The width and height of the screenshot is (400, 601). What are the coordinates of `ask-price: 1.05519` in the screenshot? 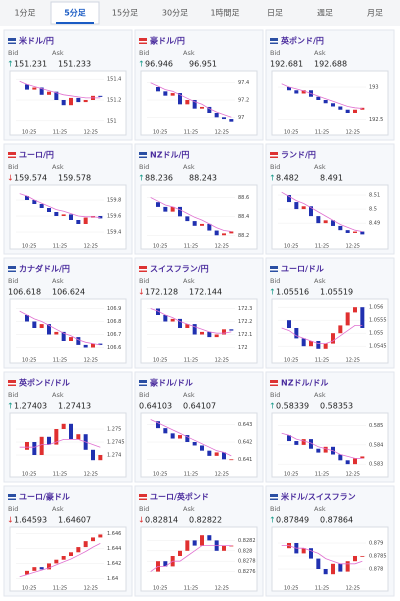 It's located at (336, 292).